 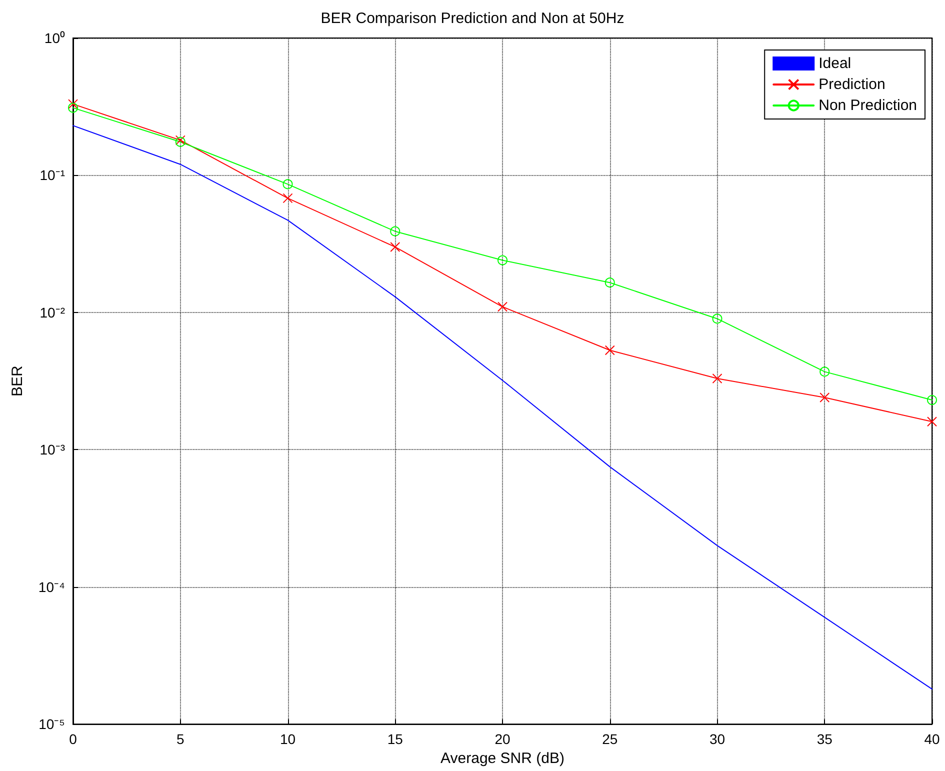 What do you see at coordinates (17, 380) in the screenshot?
I see `y-axis-title: BER` at bounding box center [17, 380].